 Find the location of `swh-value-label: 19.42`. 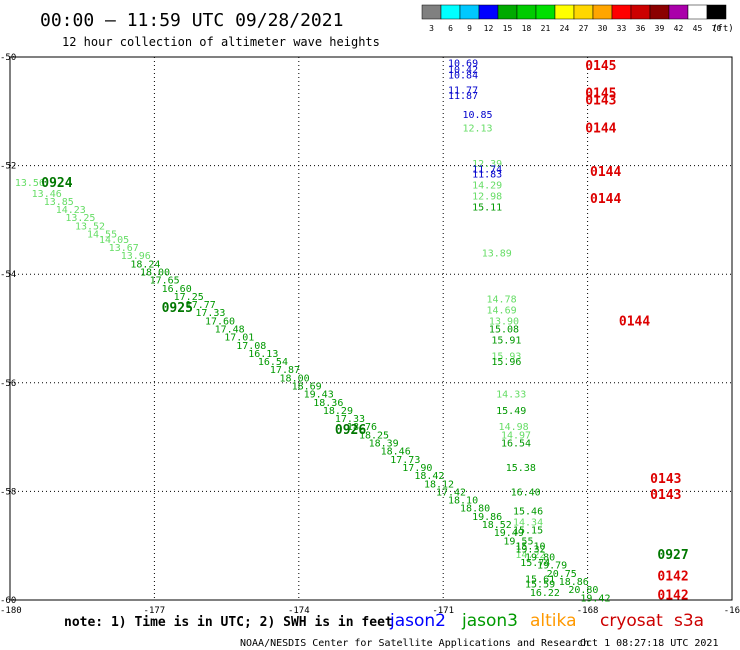

swh-value-label: 19.42 is located at coordinates (595, 598).